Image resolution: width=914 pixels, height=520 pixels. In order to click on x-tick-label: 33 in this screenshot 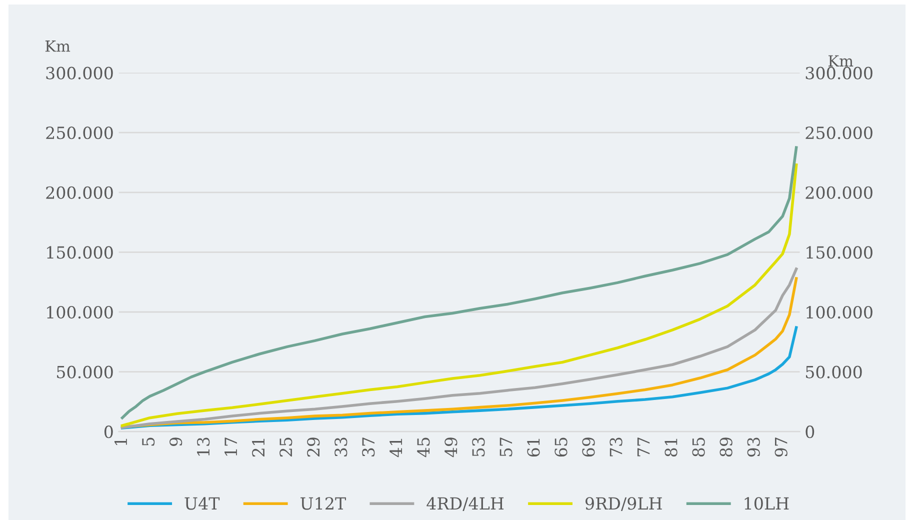, I will do `click(341, 447)`.